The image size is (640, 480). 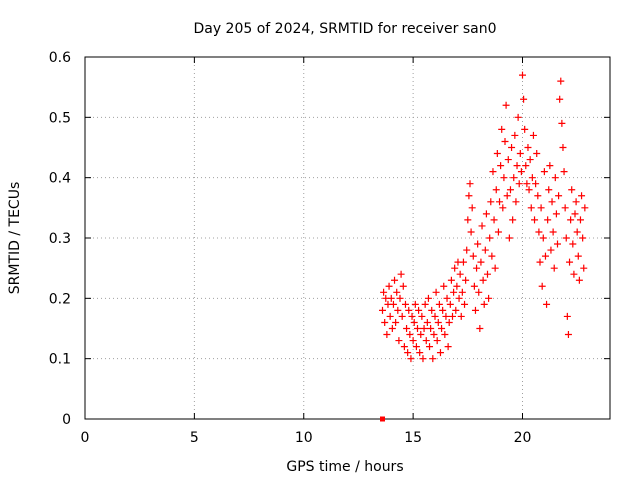 I want to click on y-axis-label: SRMTID / TECUs, so click(x=15, y=238).